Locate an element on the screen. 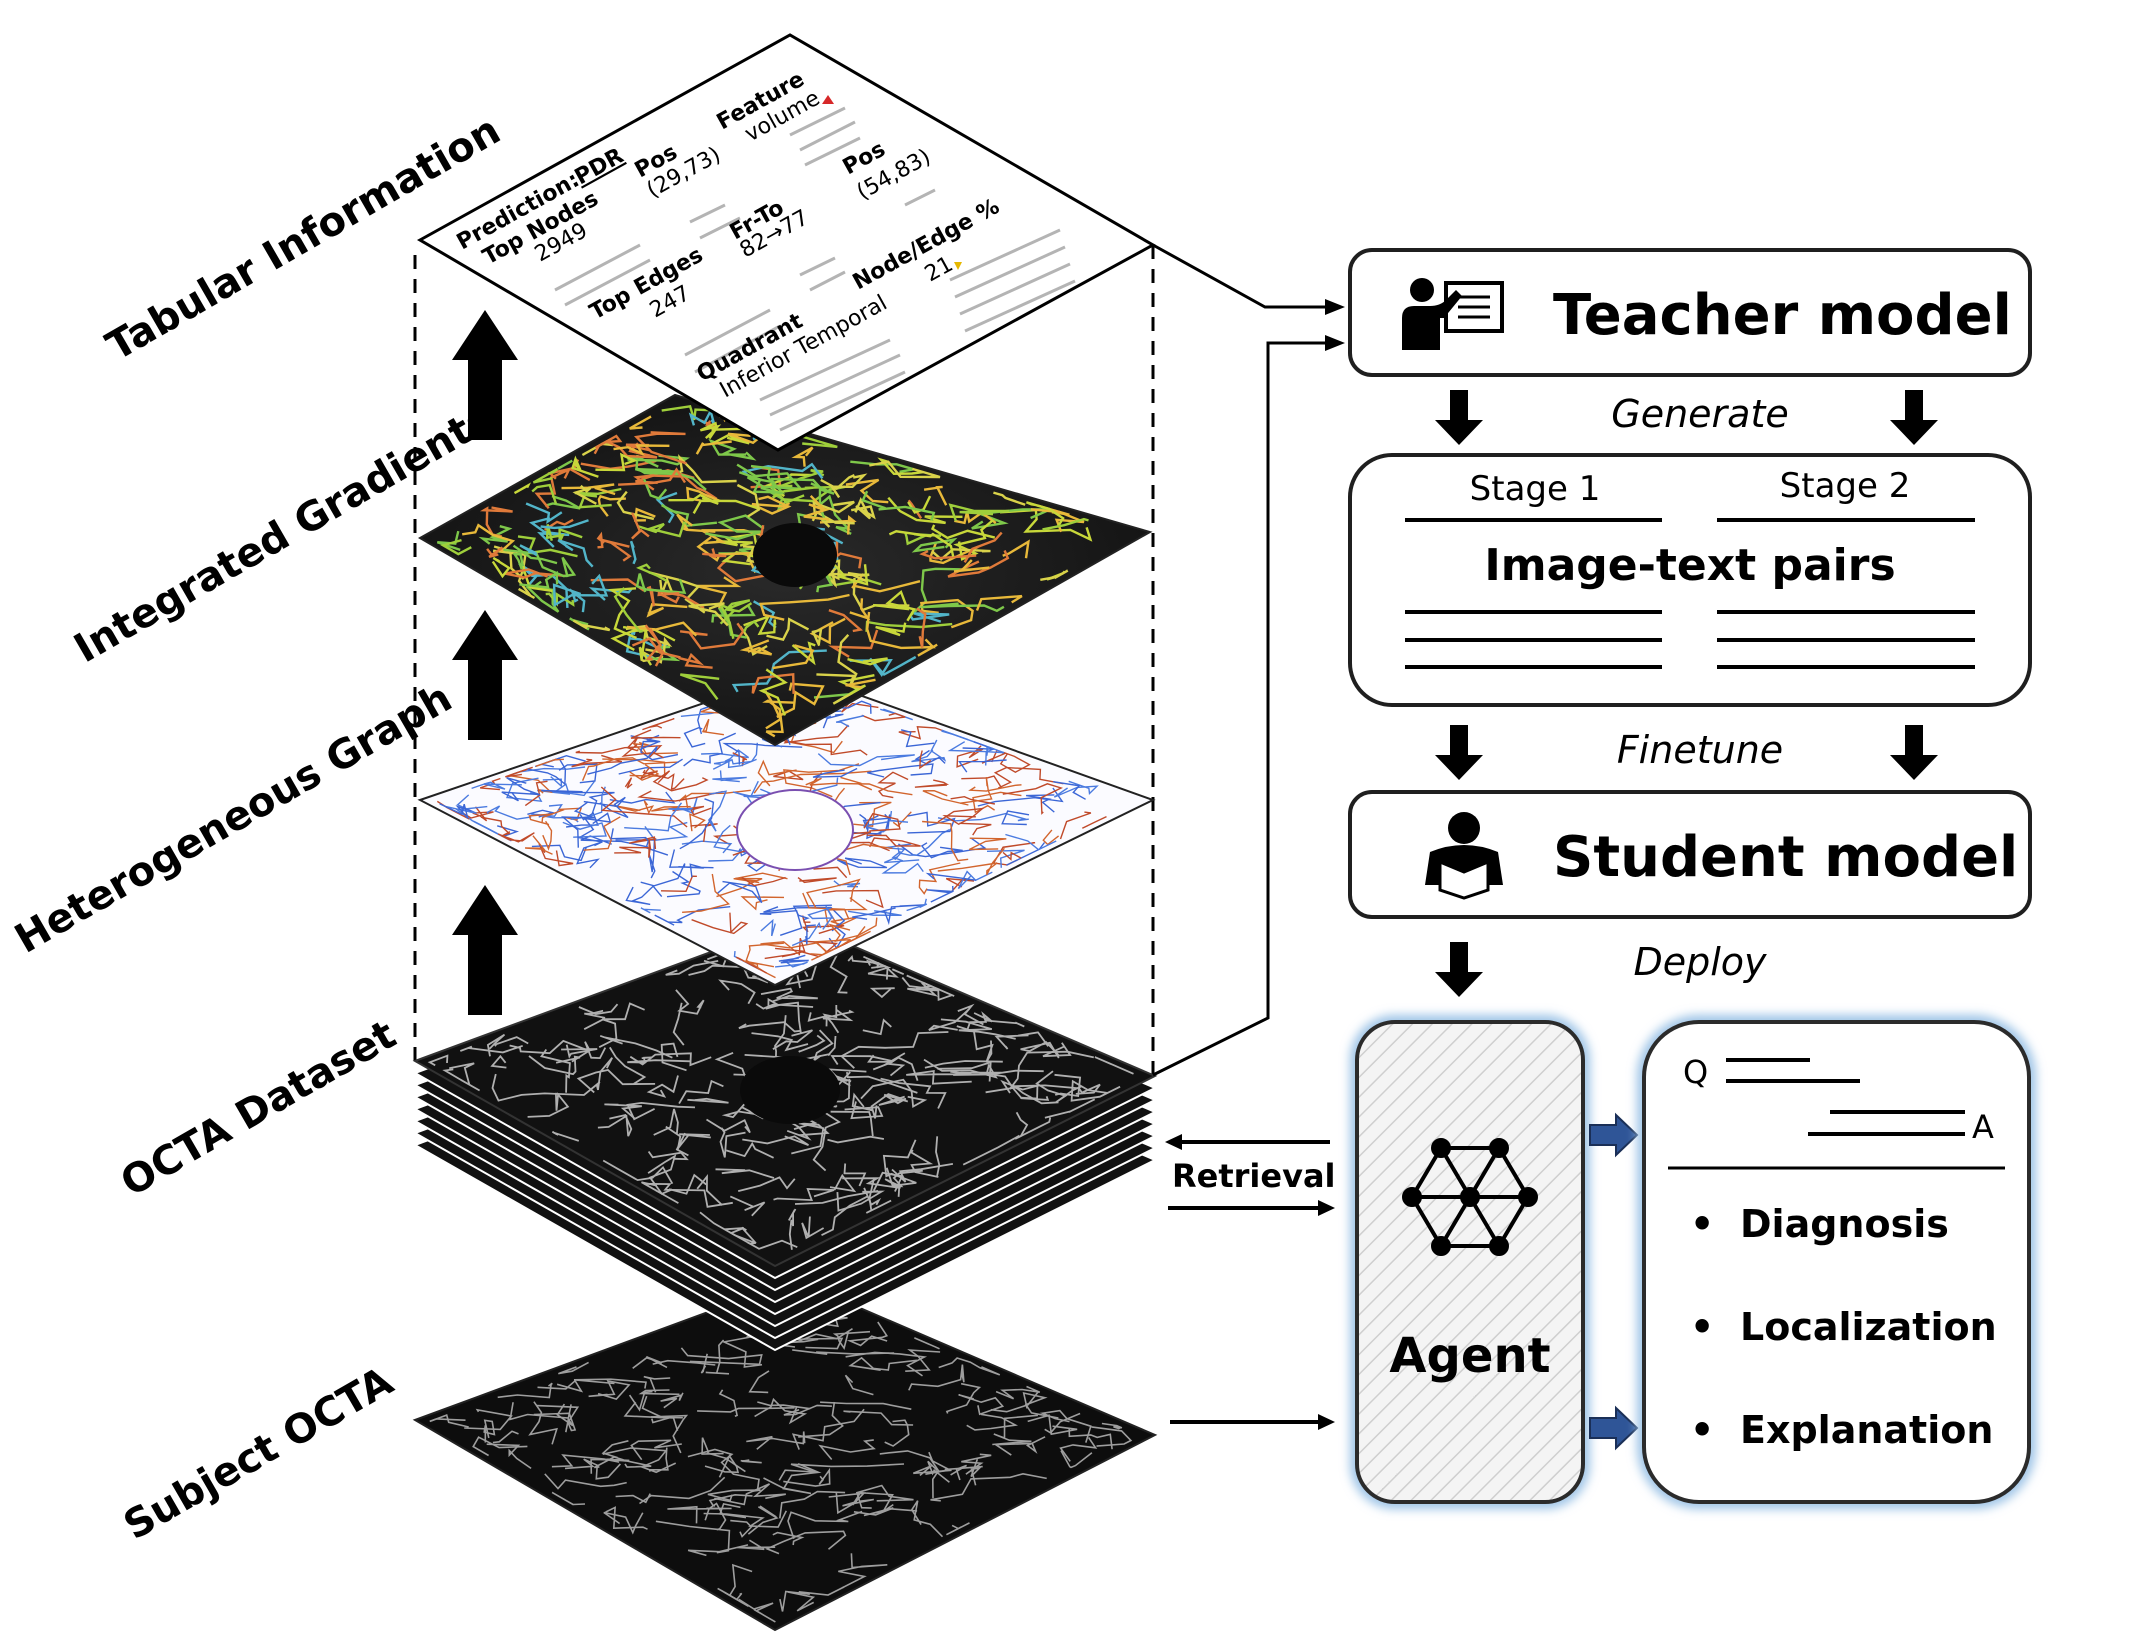 The height and width of the screenshot is (1640, 2140). network-icon is located at coordinates (1470, 1197).